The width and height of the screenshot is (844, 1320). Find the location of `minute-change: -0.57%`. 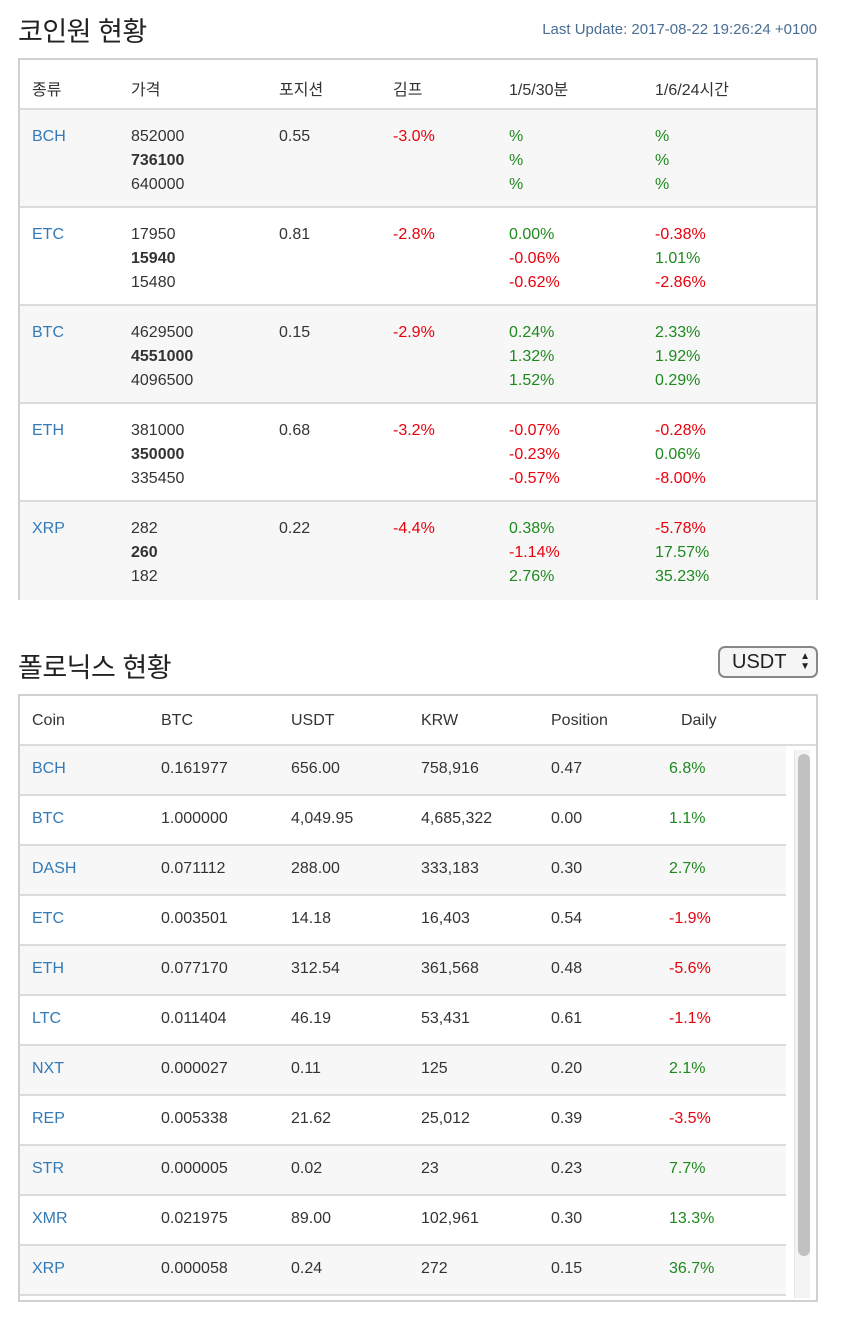

minute-change: -0.57% is located at coordinates (534, 478).